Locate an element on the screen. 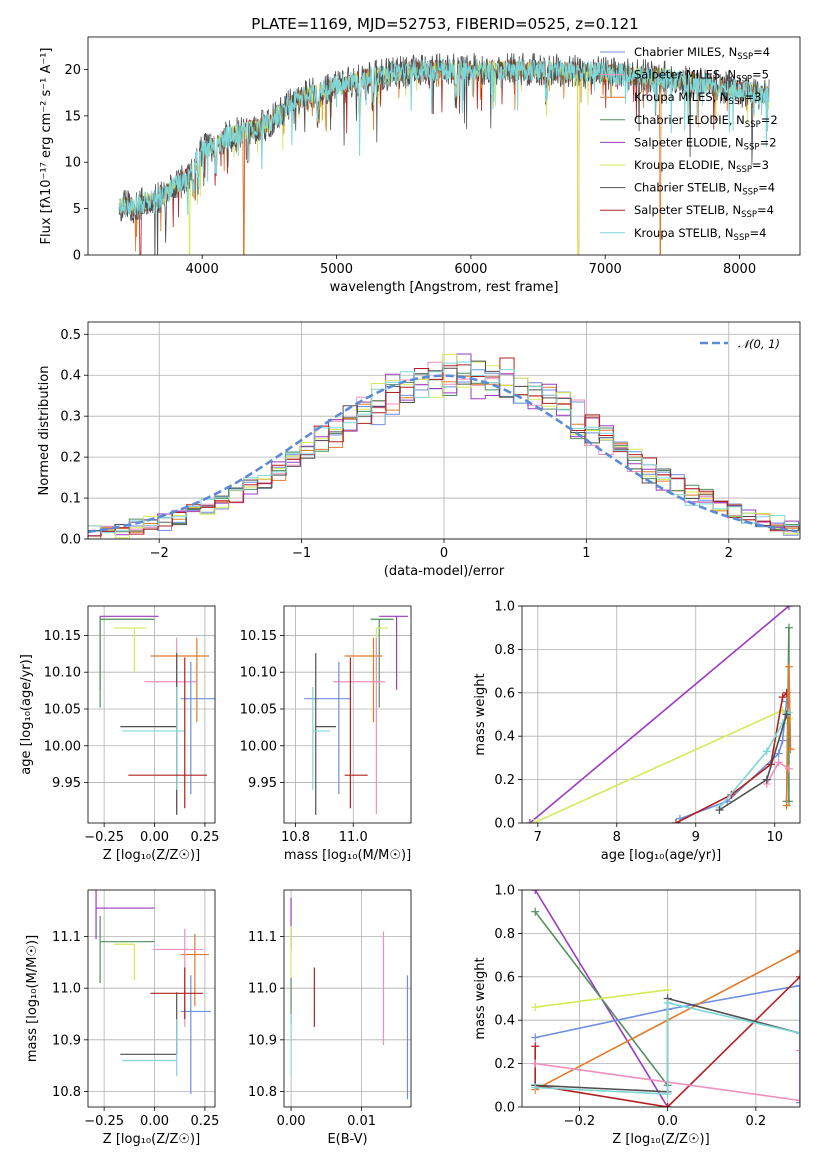 This screenshot has height=1170, width=819. legend-label: Salpeter ELODIE, NSSP=2 is located at coordinates (705, 143).